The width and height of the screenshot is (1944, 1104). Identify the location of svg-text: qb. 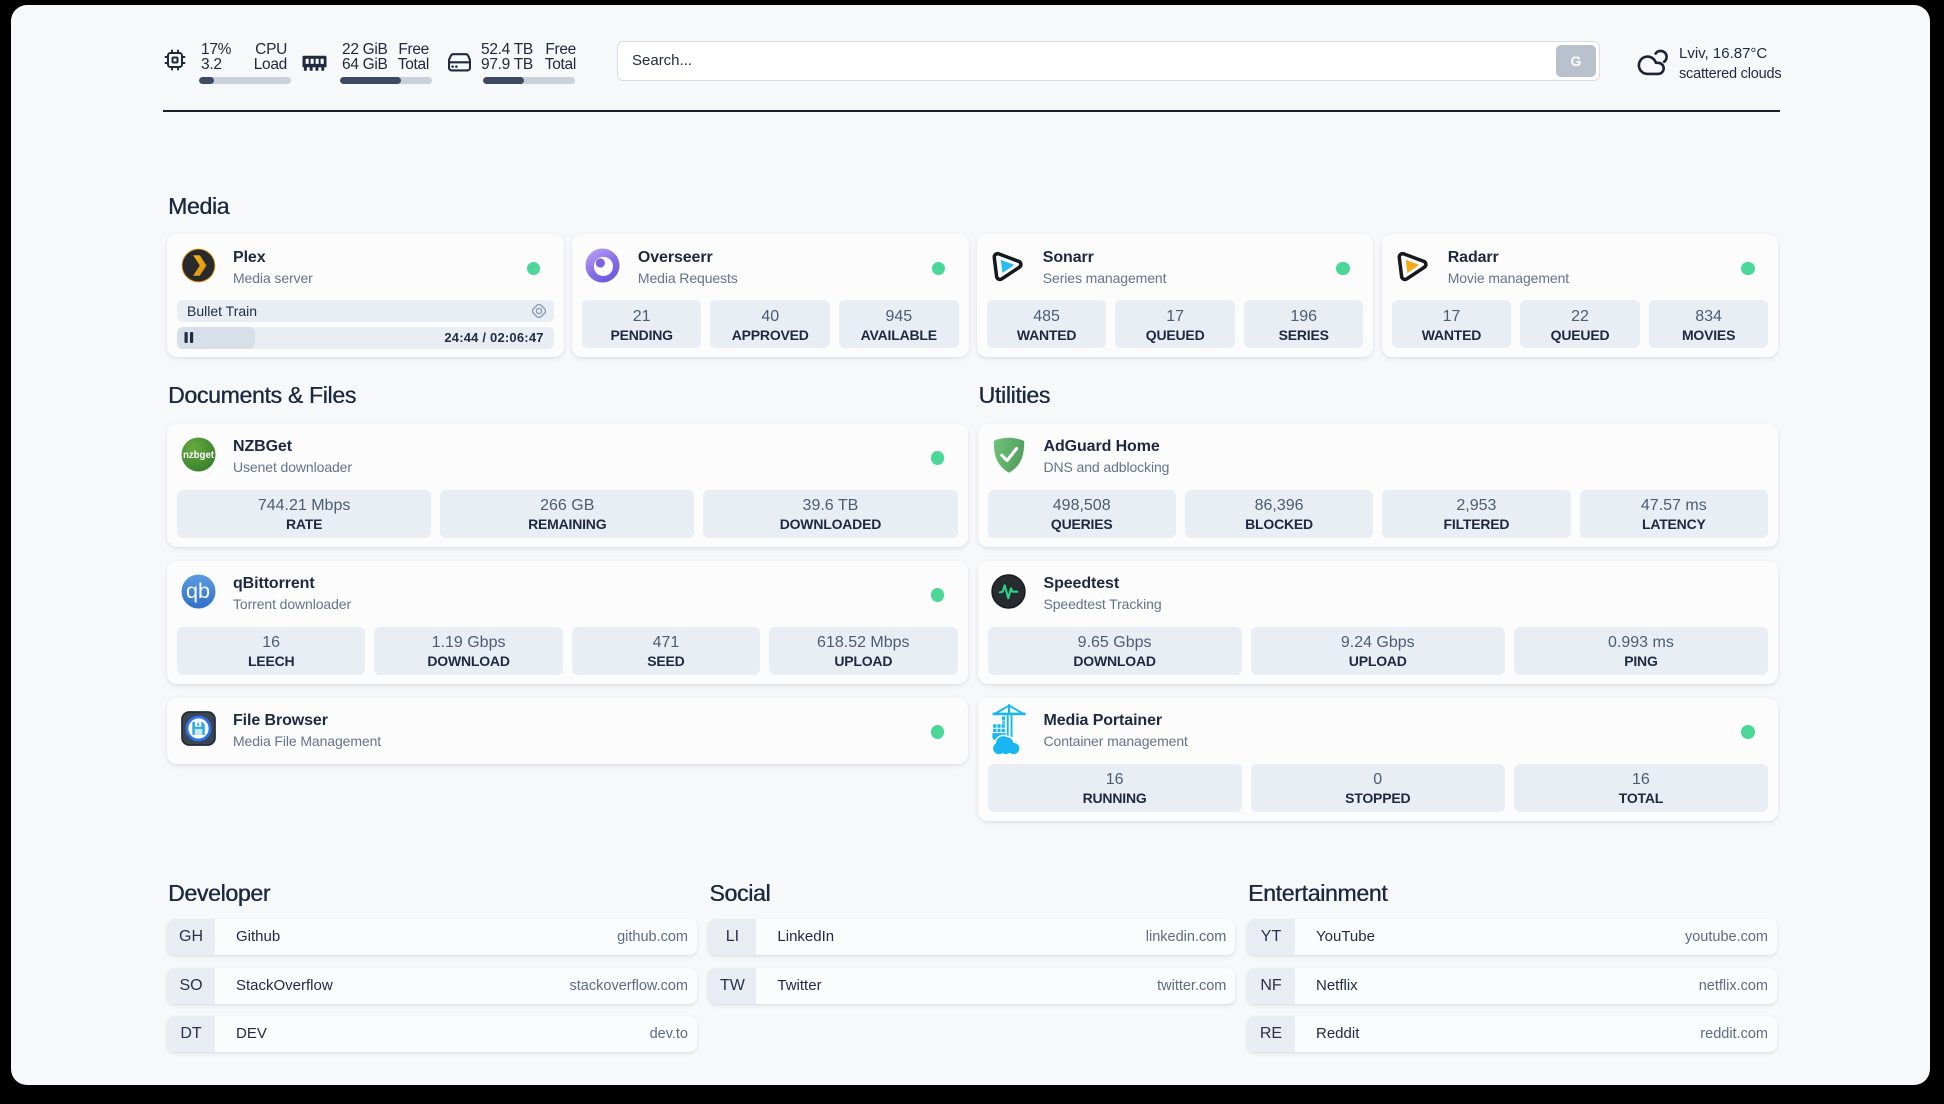
(197, 590).